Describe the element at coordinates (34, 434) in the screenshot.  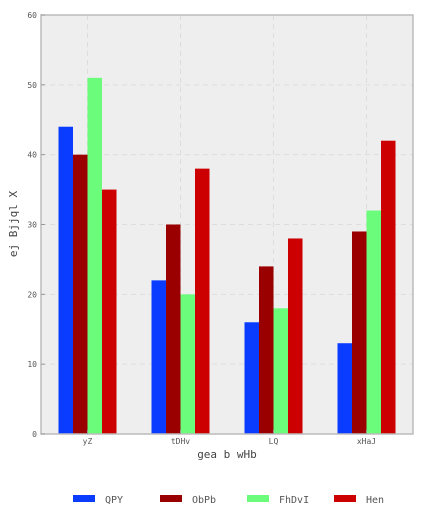
I see `y-tick-label: 0` at that location.